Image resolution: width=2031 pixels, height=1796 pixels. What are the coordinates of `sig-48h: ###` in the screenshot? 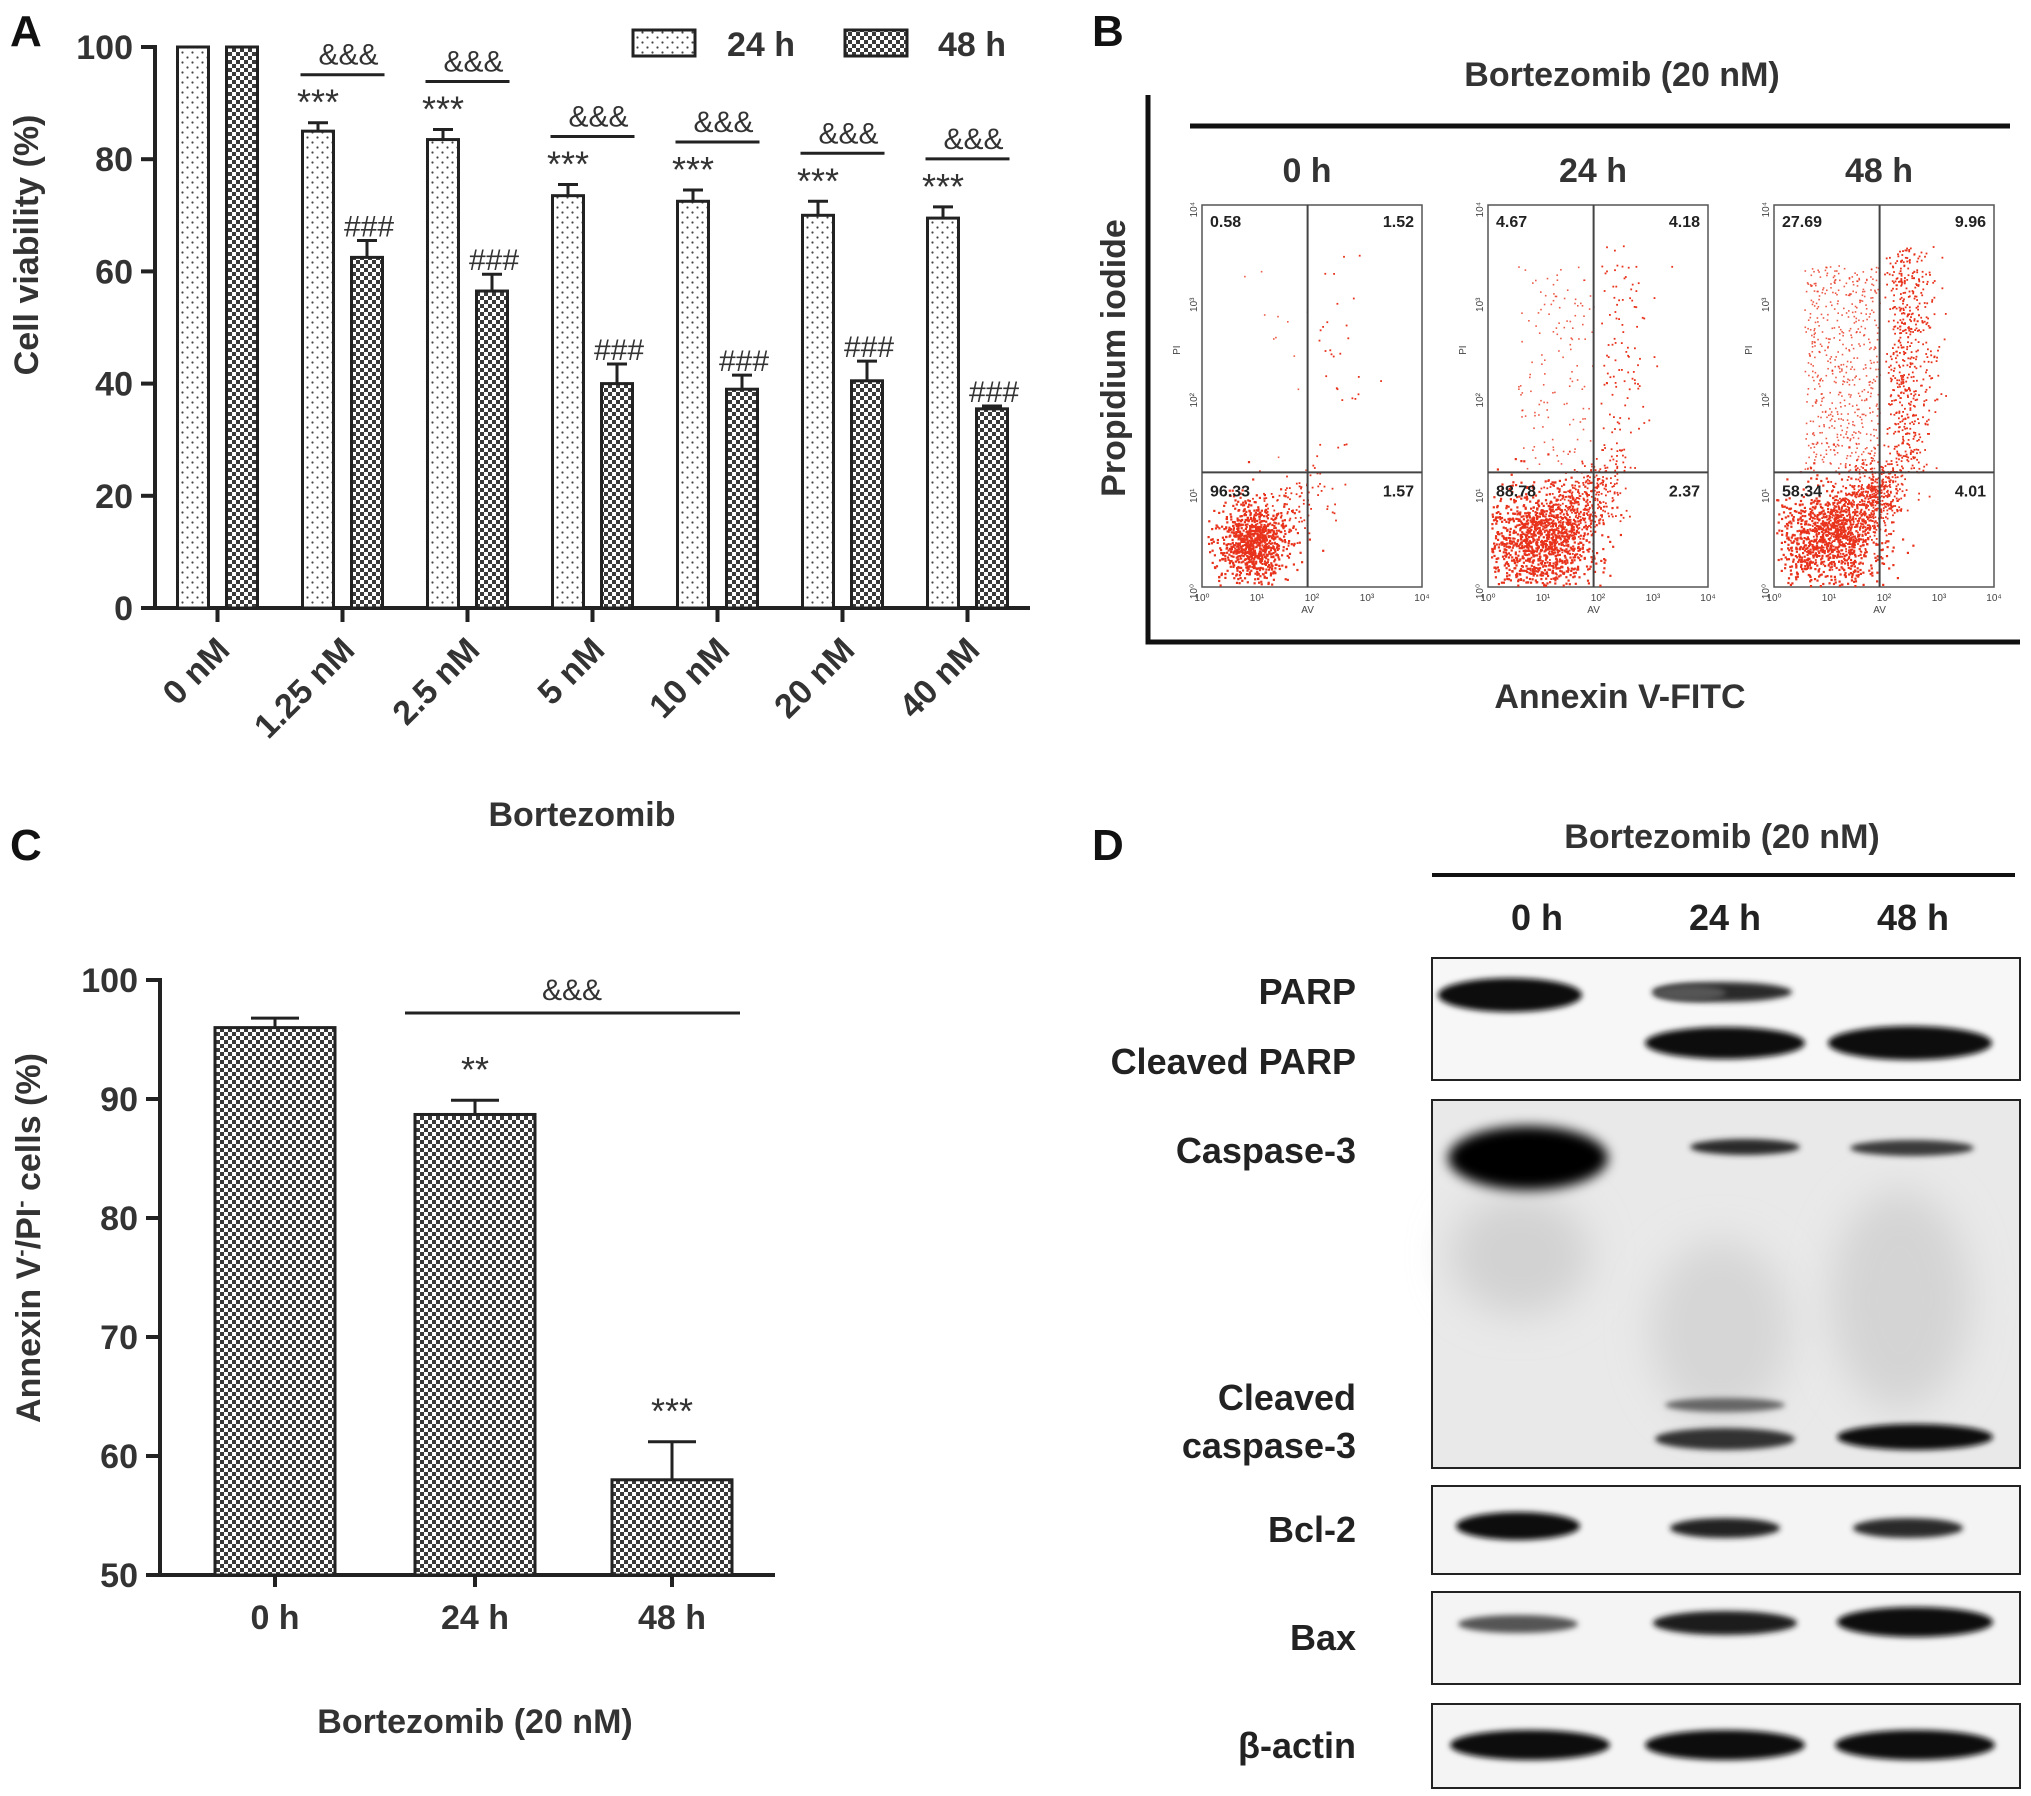 It's located at (369, 227).